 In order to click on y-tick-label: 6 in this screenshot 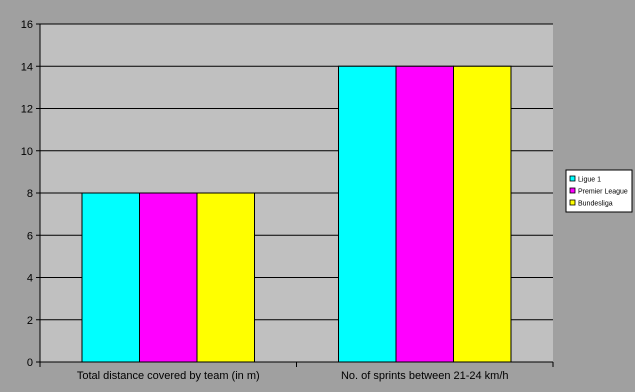, I will do `click(30, 236)`.